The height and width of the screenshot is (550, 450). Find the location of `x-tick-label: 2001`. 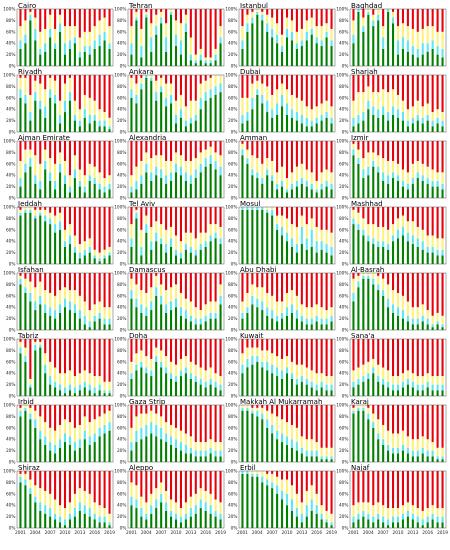

x-tick-label: 2001 is located at coordinates (242, 533).